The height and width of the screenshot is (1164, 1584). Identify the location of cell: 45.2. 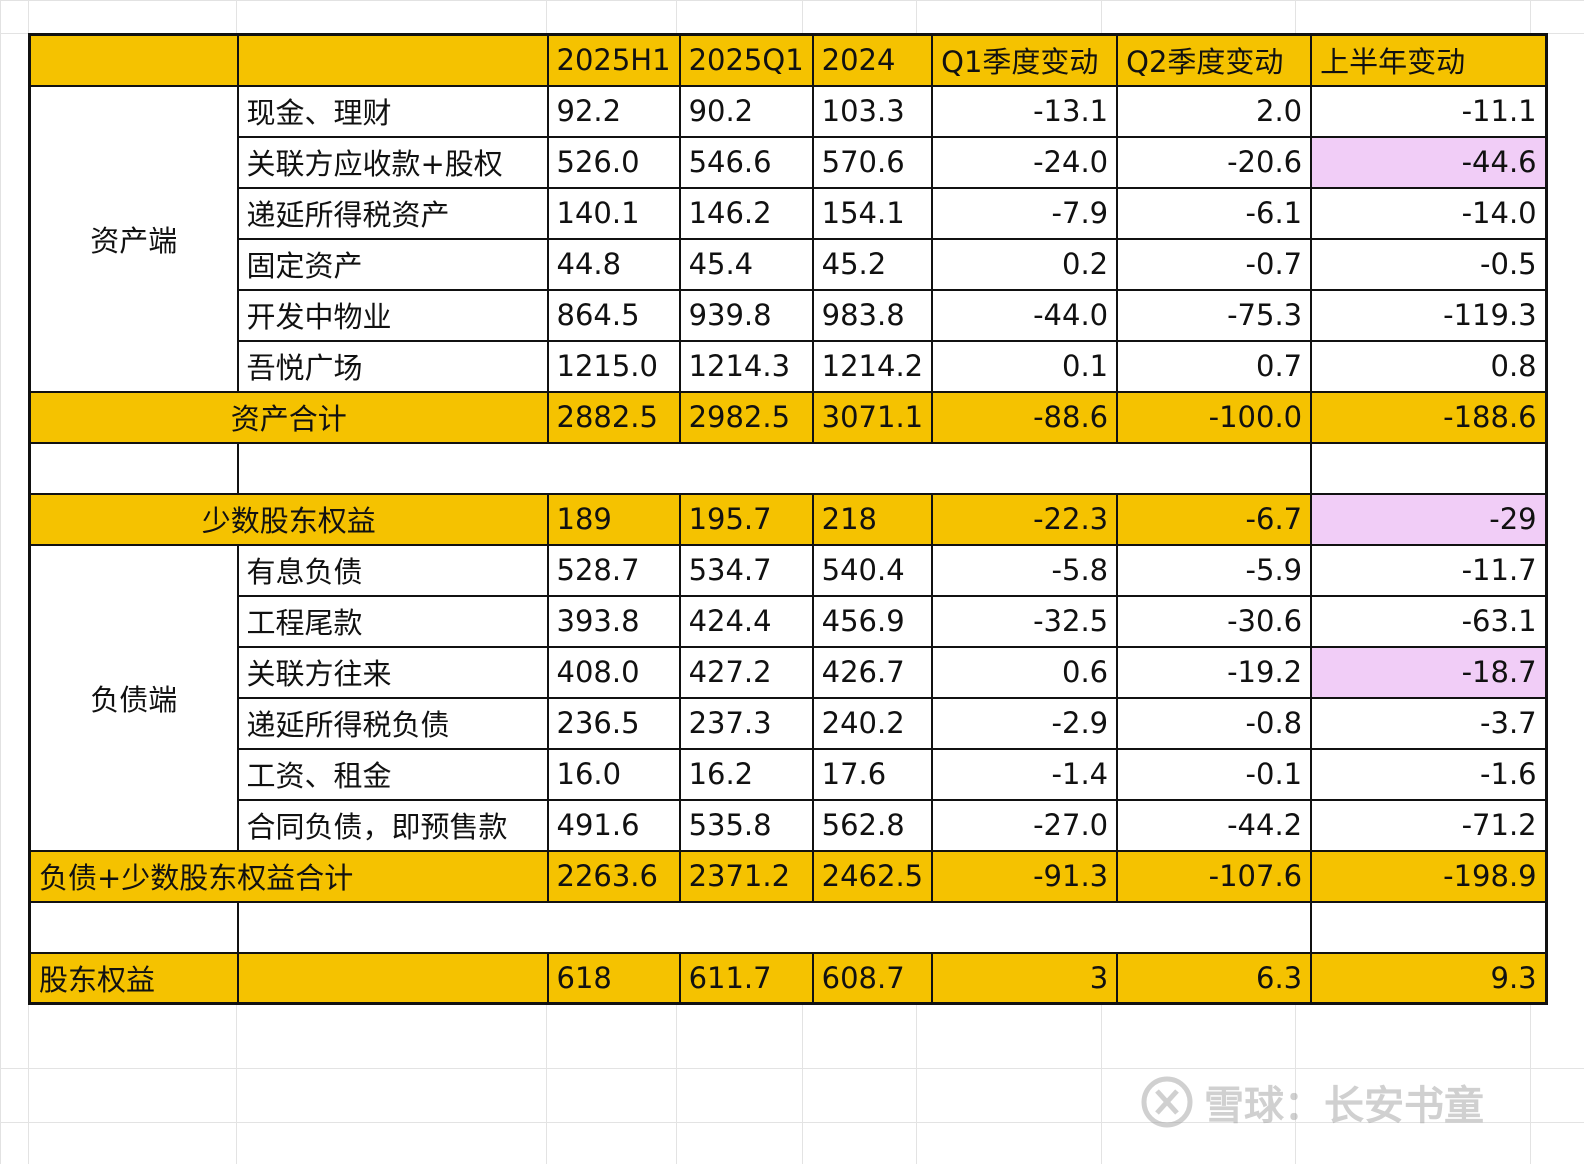
(872, 264).